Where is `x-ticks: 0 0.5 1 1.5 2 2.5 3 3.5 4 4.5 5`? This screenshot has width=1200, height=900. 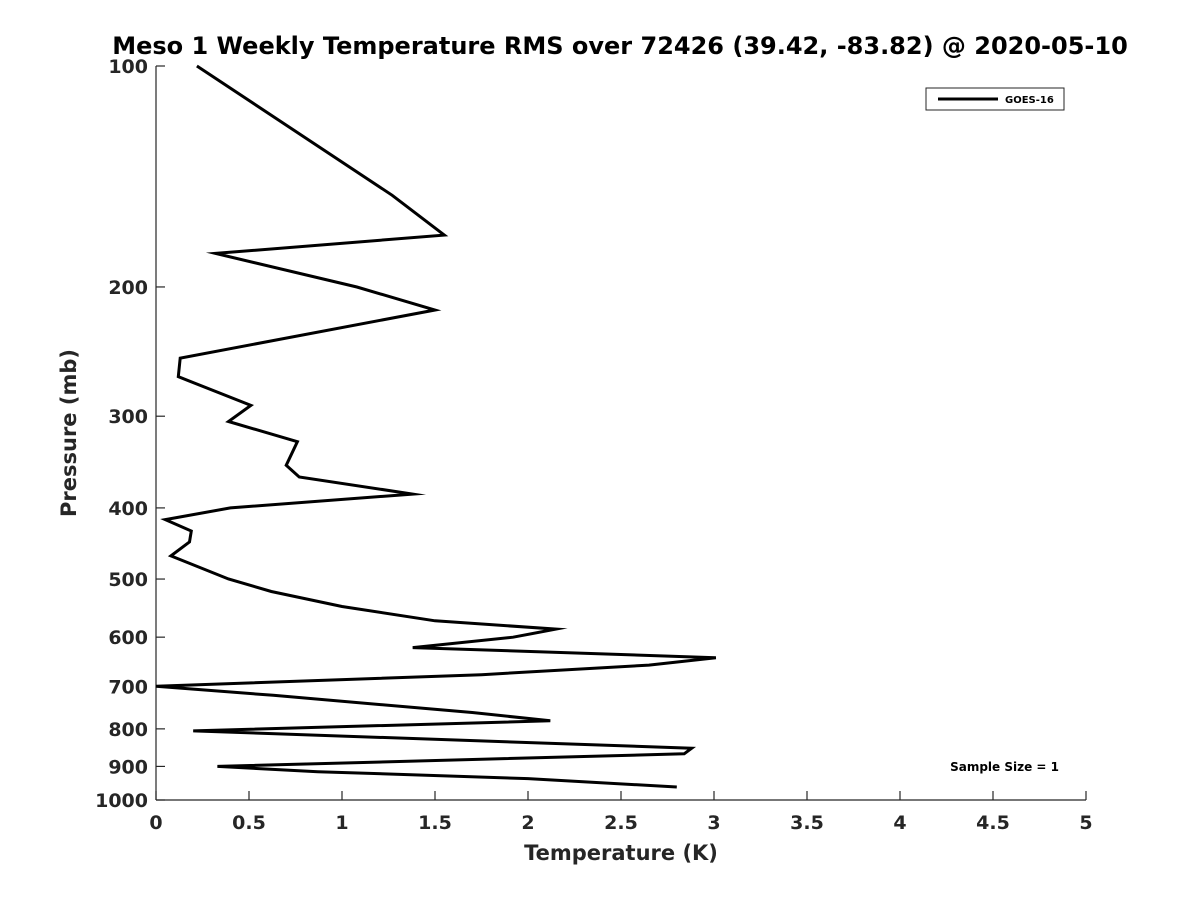 x-ticks: 0 0.5 1 1.5 2 2.5 3 3.5 4 4.5 5 is located at coordinates (621, 812).